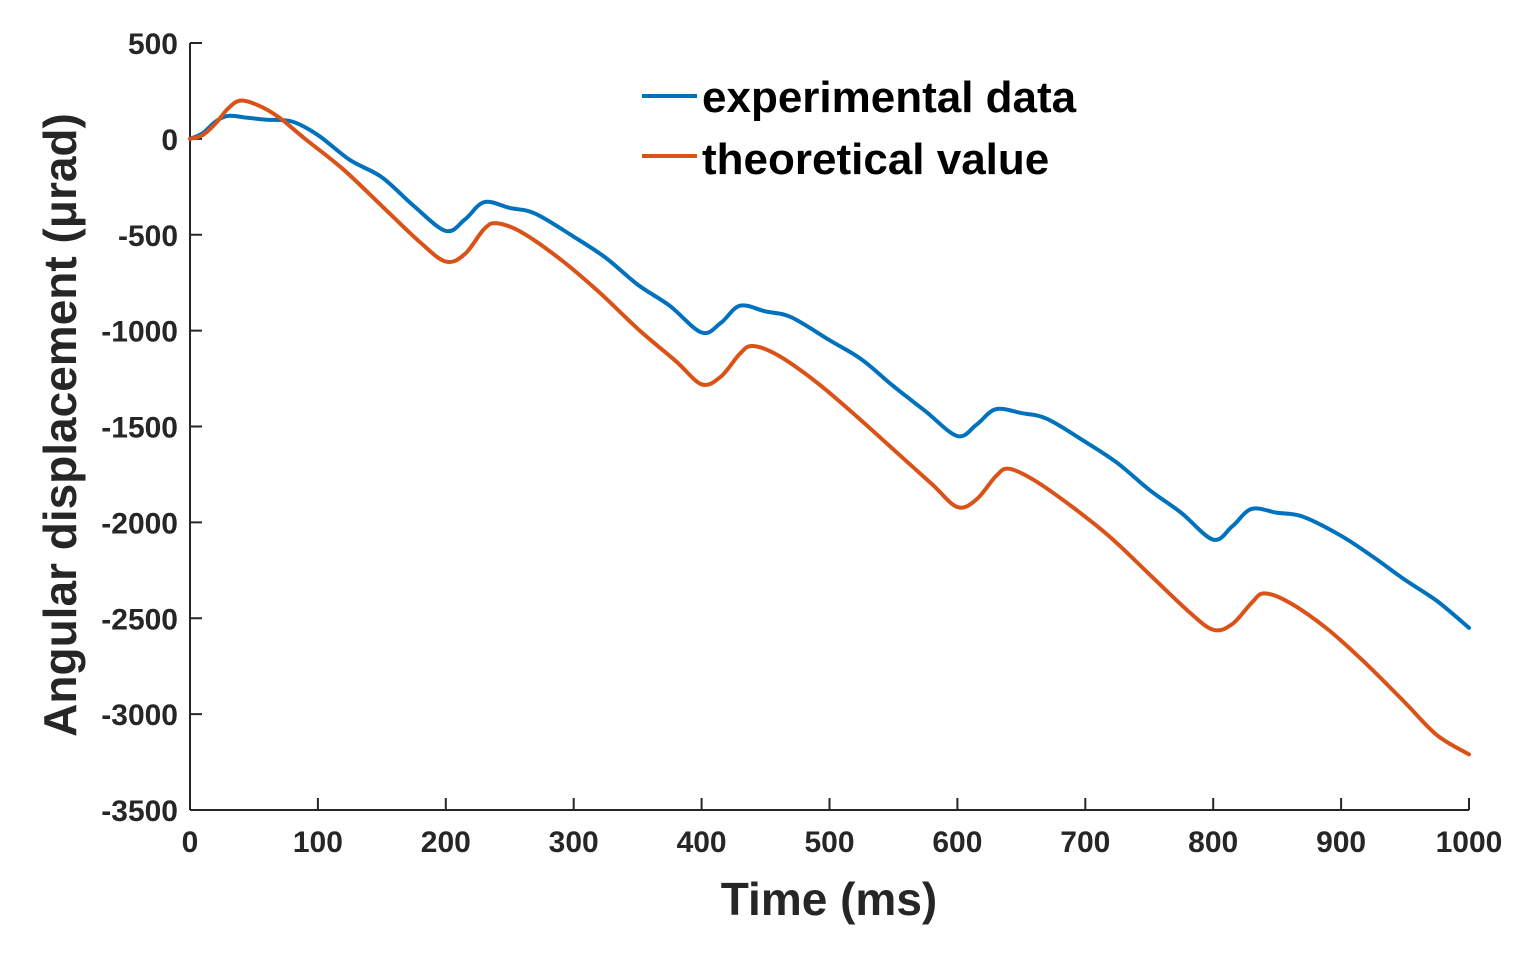 This screenshot has height=958, width=1529. I want to click on x-tick-label: 100, so click(318, 842).